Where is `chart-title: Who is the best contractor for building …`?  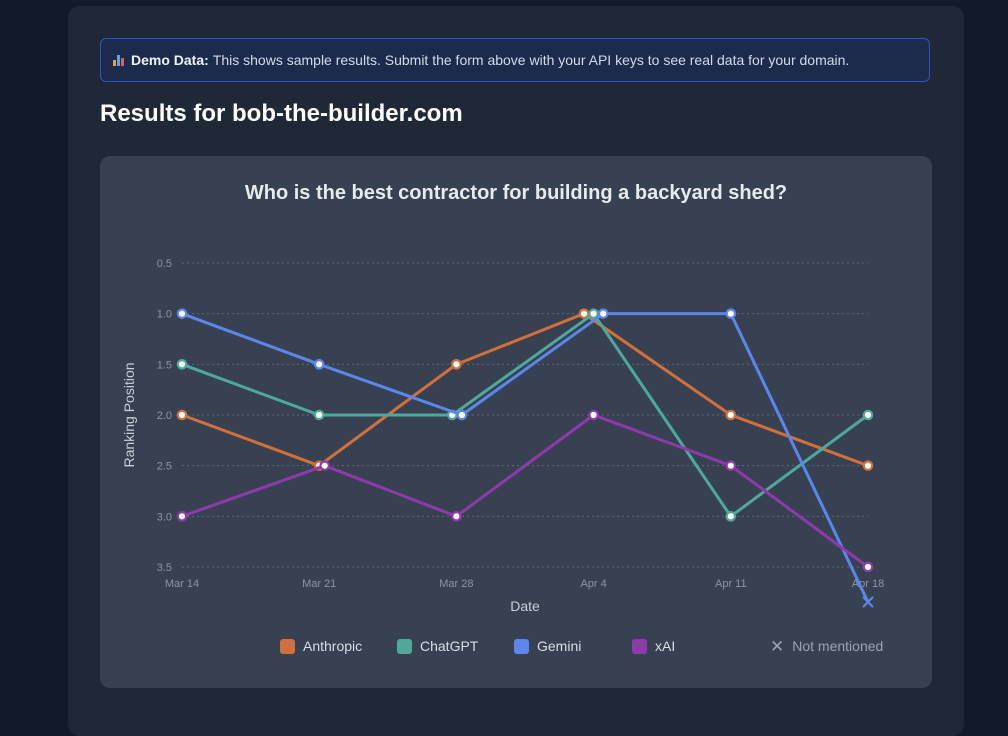
chart-title: Who is the best contractor for building … is located at coordinates (516, 193).